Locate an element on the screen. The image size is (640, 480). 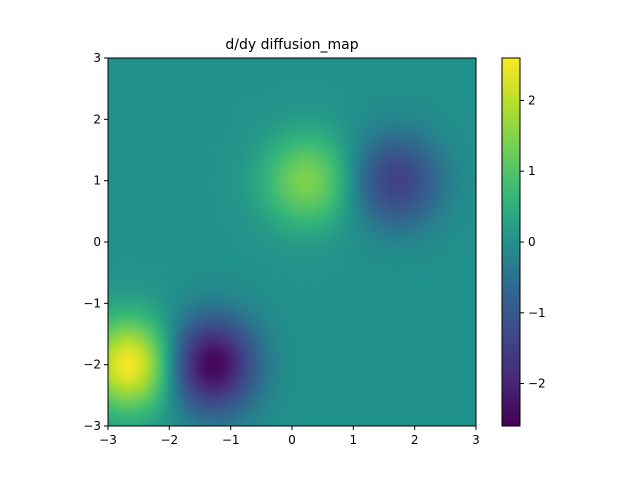
y-tick-label: −2 is located at coordinates (92, 365).